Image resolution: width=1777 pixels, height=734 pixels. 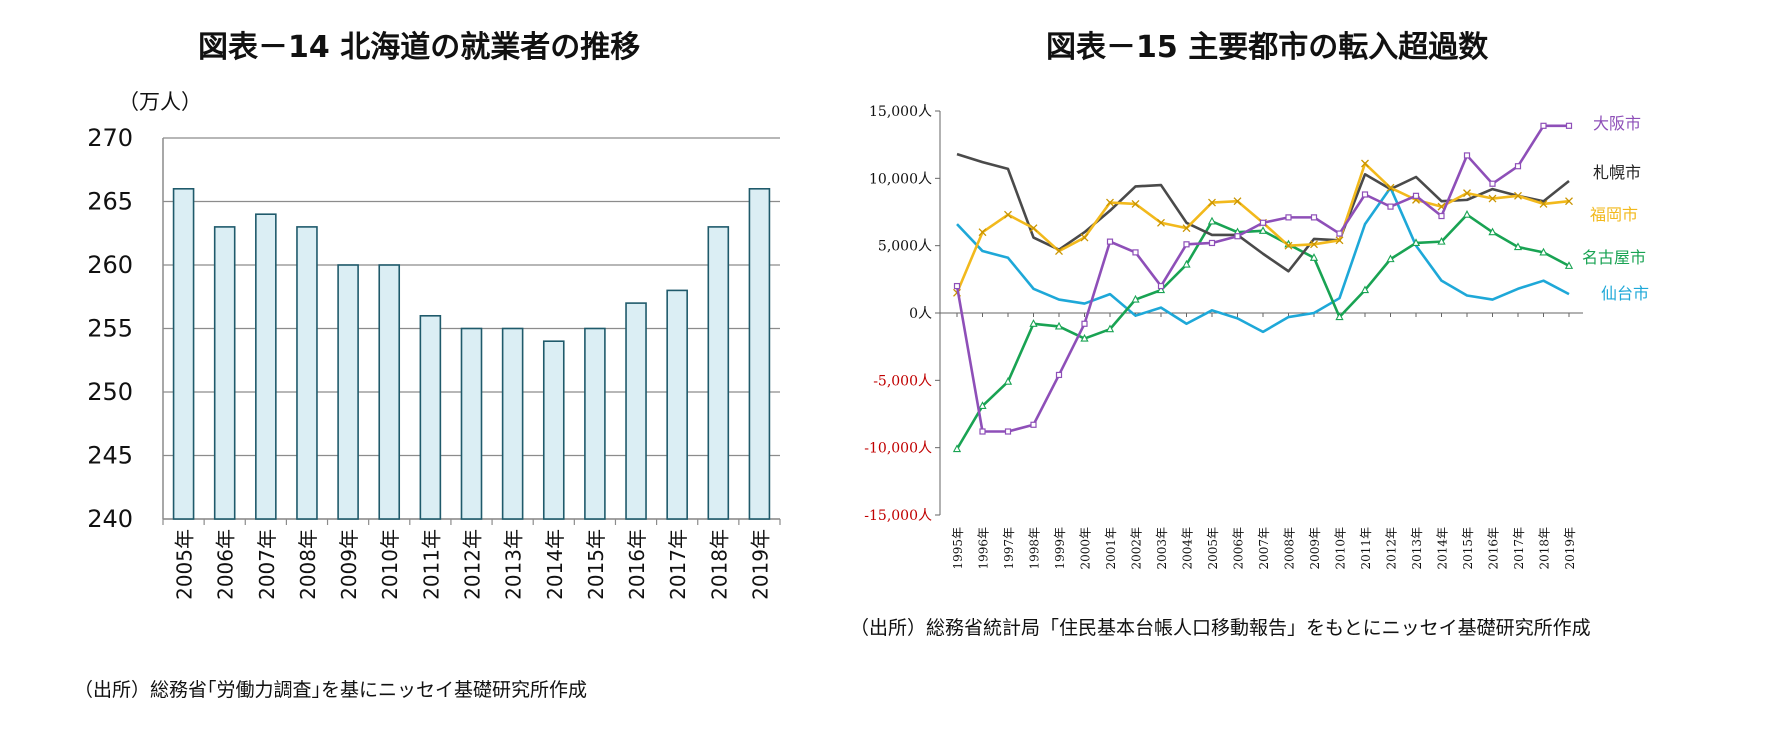 I want to click on y-tick-label: 15,000人, so click(x=900, y=112).